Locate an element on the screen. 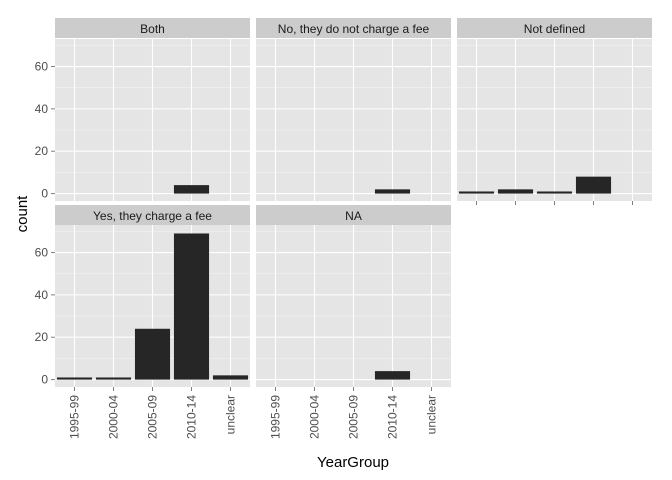 This screenshot has width=672, height=480. facet-panel: Not defined is located at coordinates (554, 109).